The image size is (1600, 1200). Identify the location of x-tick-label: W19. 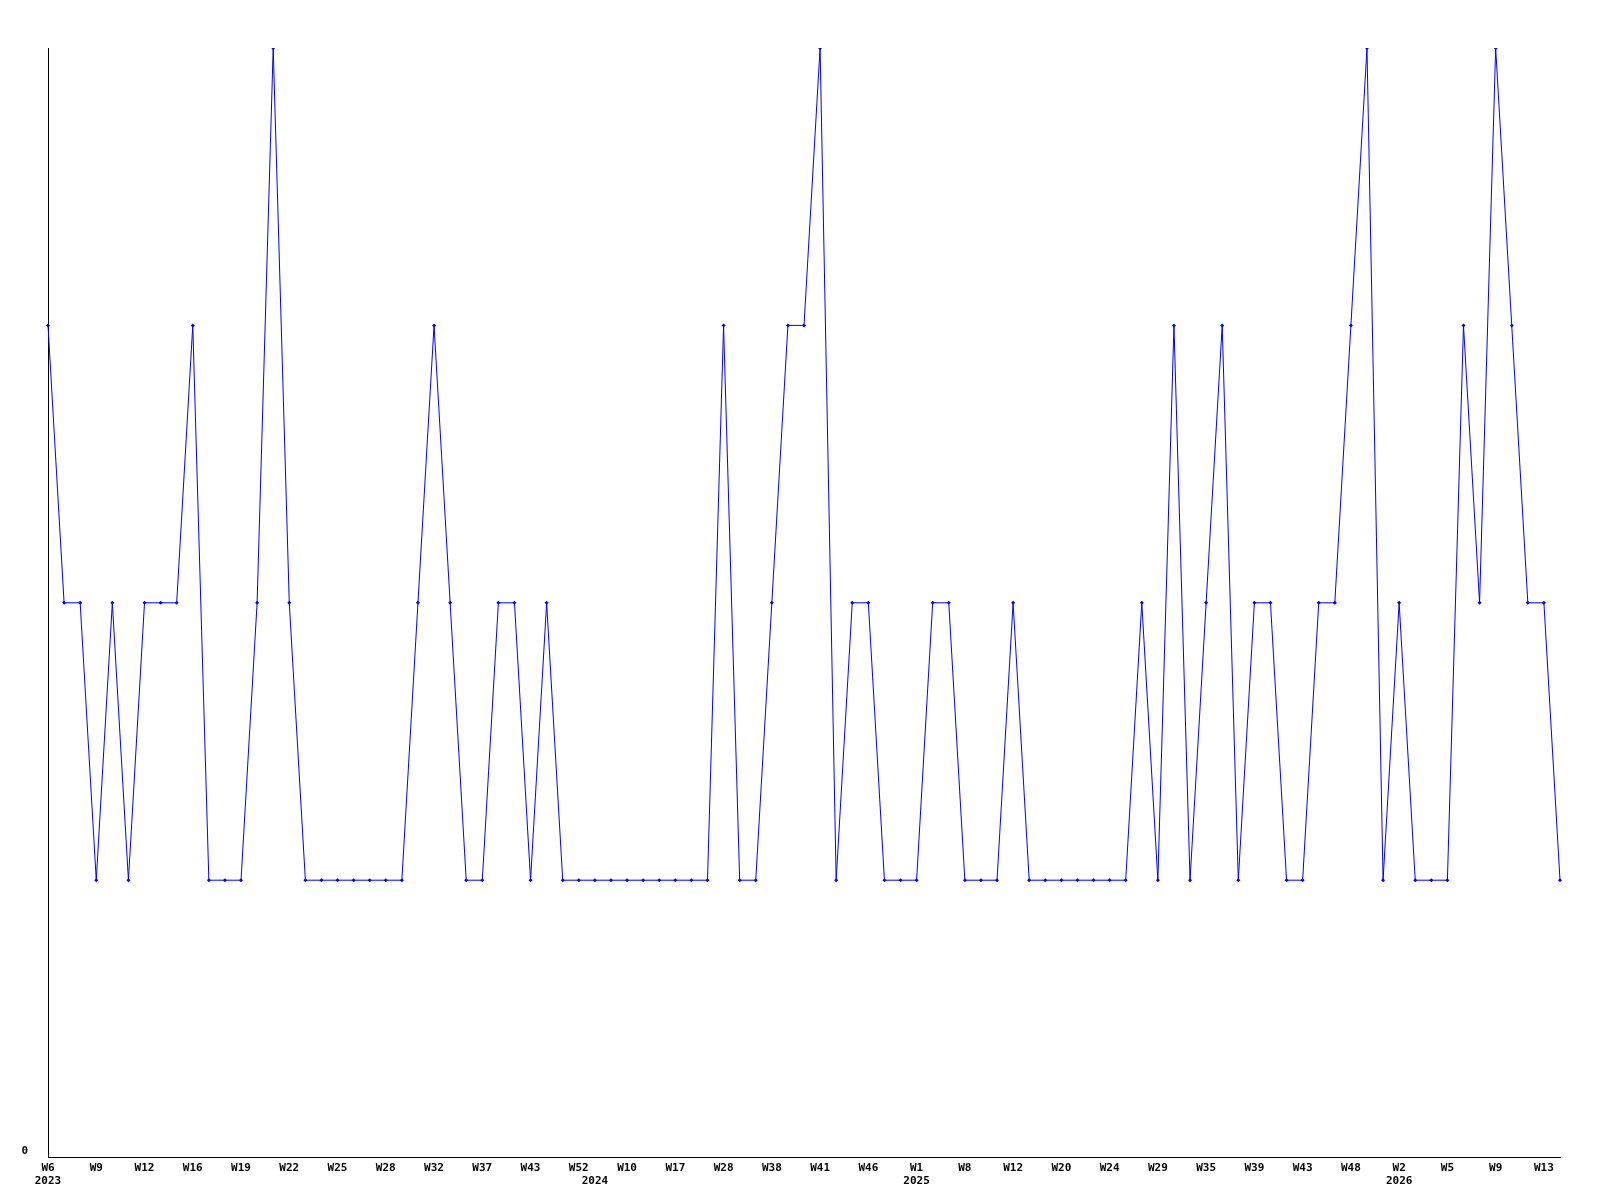
(241, 1168).